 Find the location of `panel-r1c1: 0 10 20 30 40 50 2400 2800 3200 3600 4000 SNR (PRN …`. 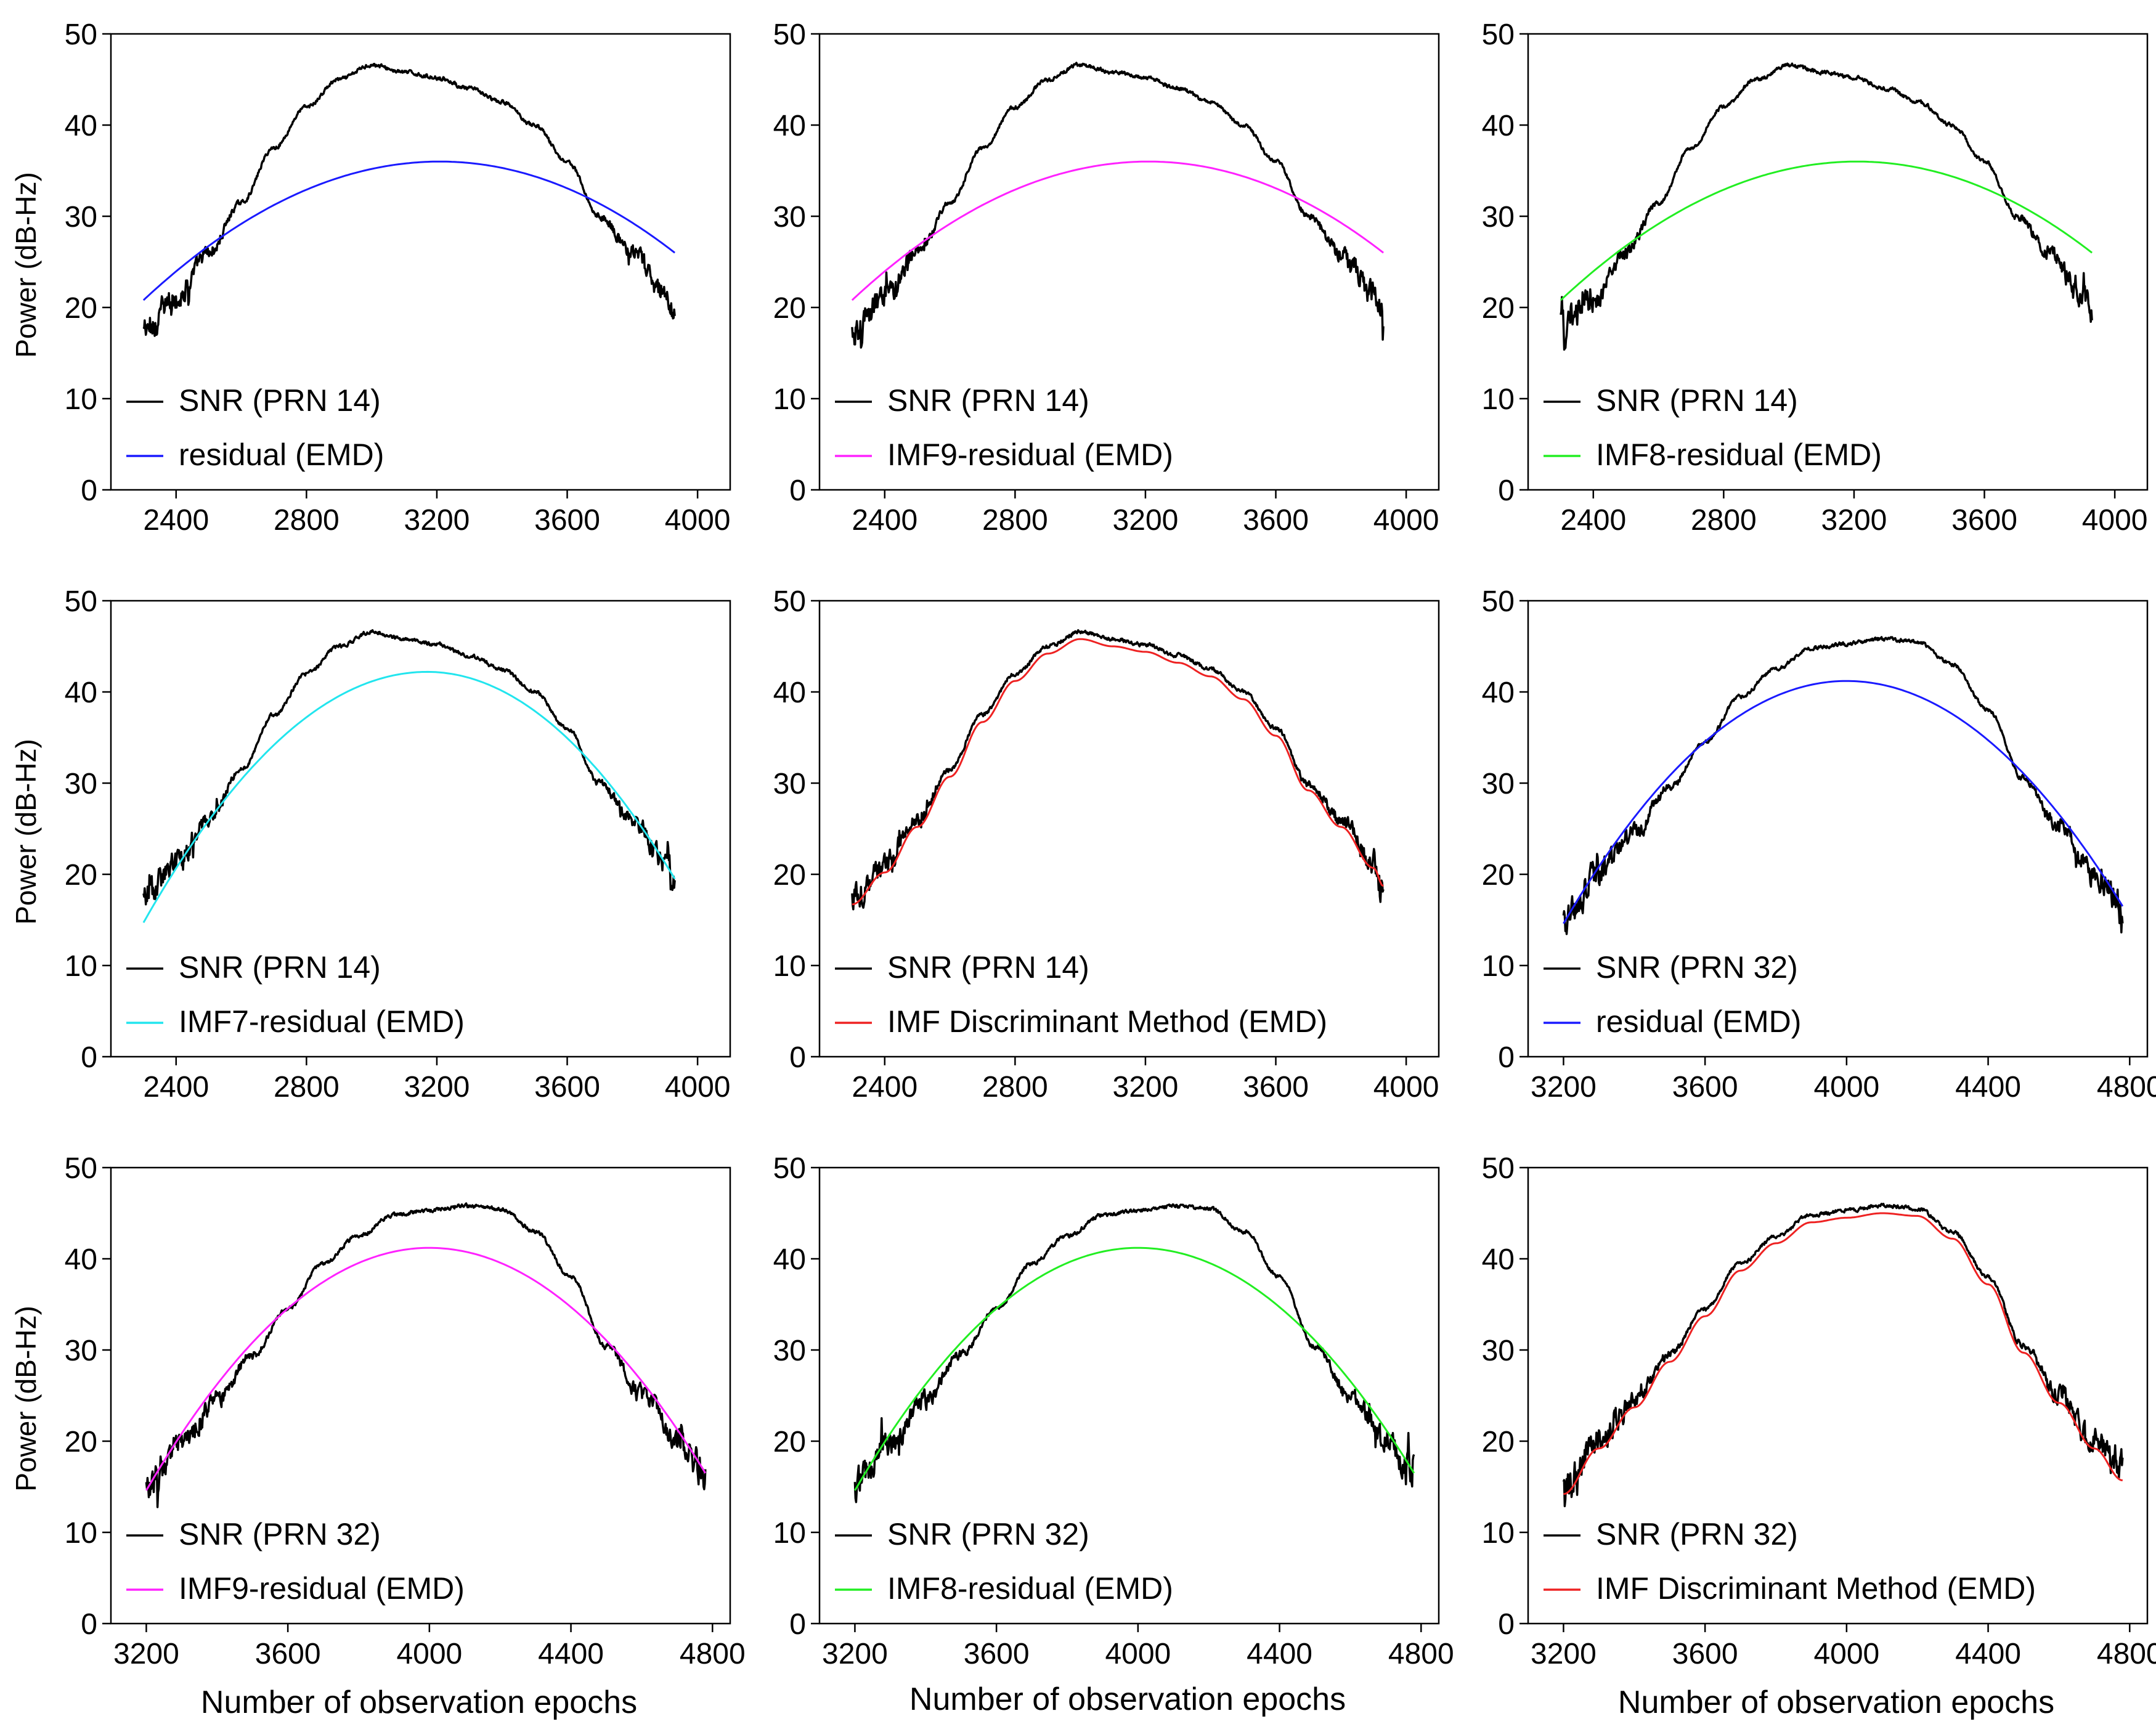

panel-r1c1: 0 10 20 30 40 50 2400 2800 3200 3600 4000 SNR (PRN … is located at coordinates (398, 277).